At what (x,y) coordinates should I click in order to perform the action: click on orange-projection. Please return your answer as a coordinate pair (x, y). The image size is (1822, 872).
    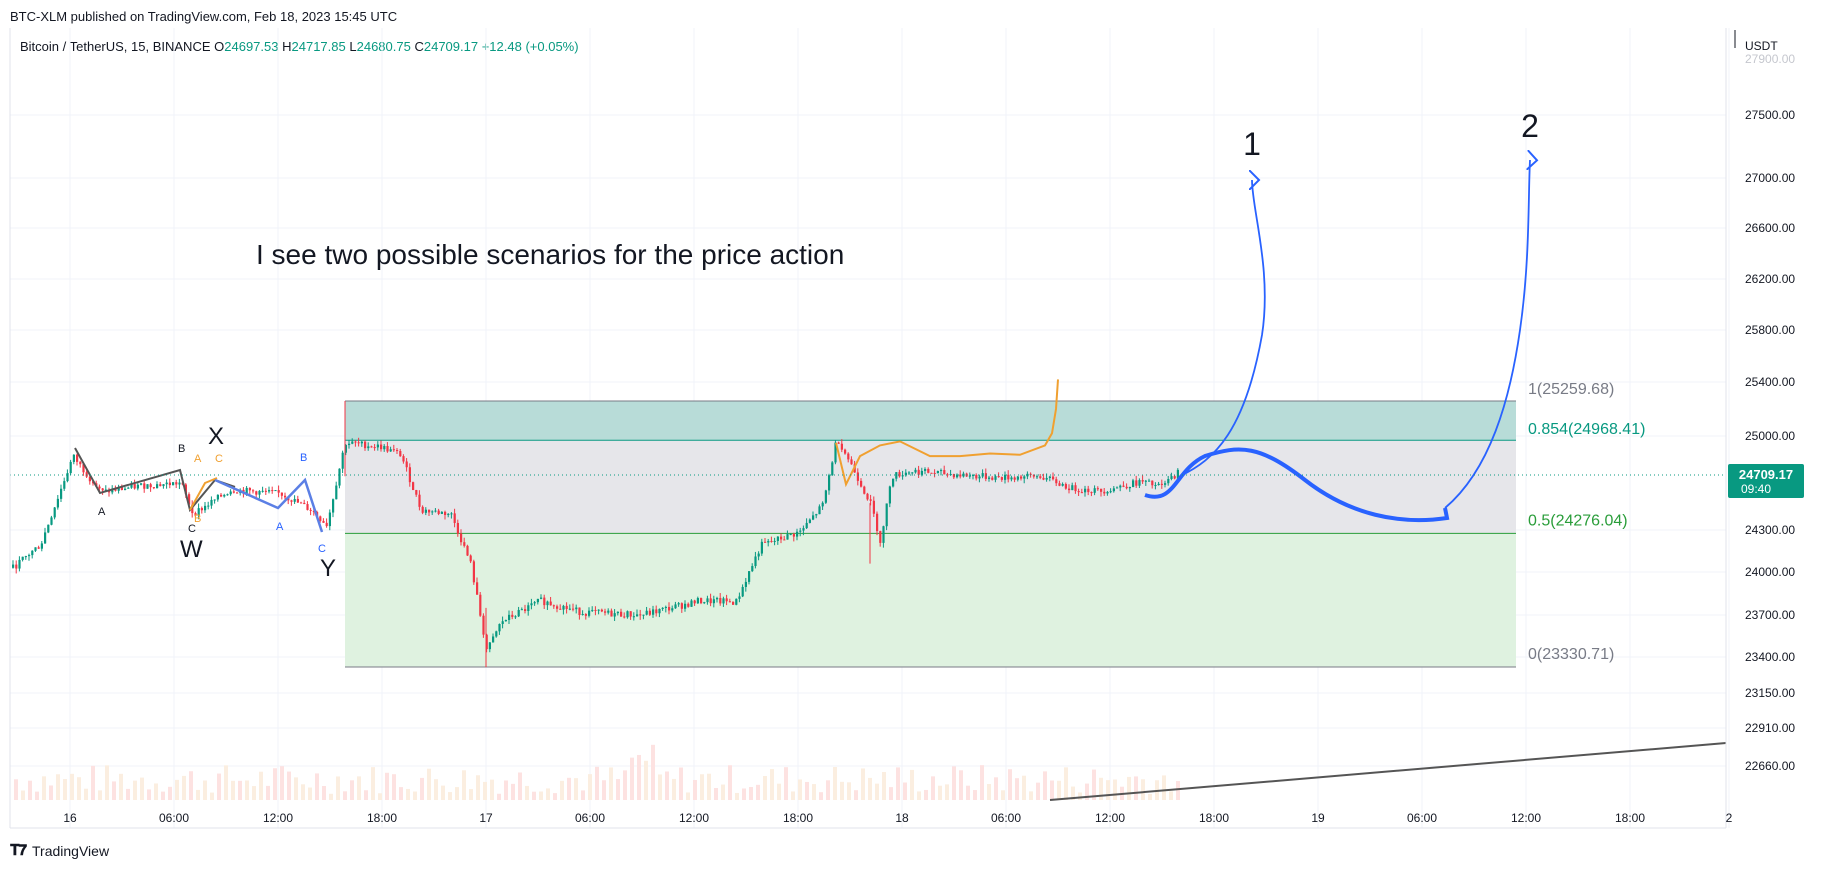
    Looking at the image, I should click on (947, 433).